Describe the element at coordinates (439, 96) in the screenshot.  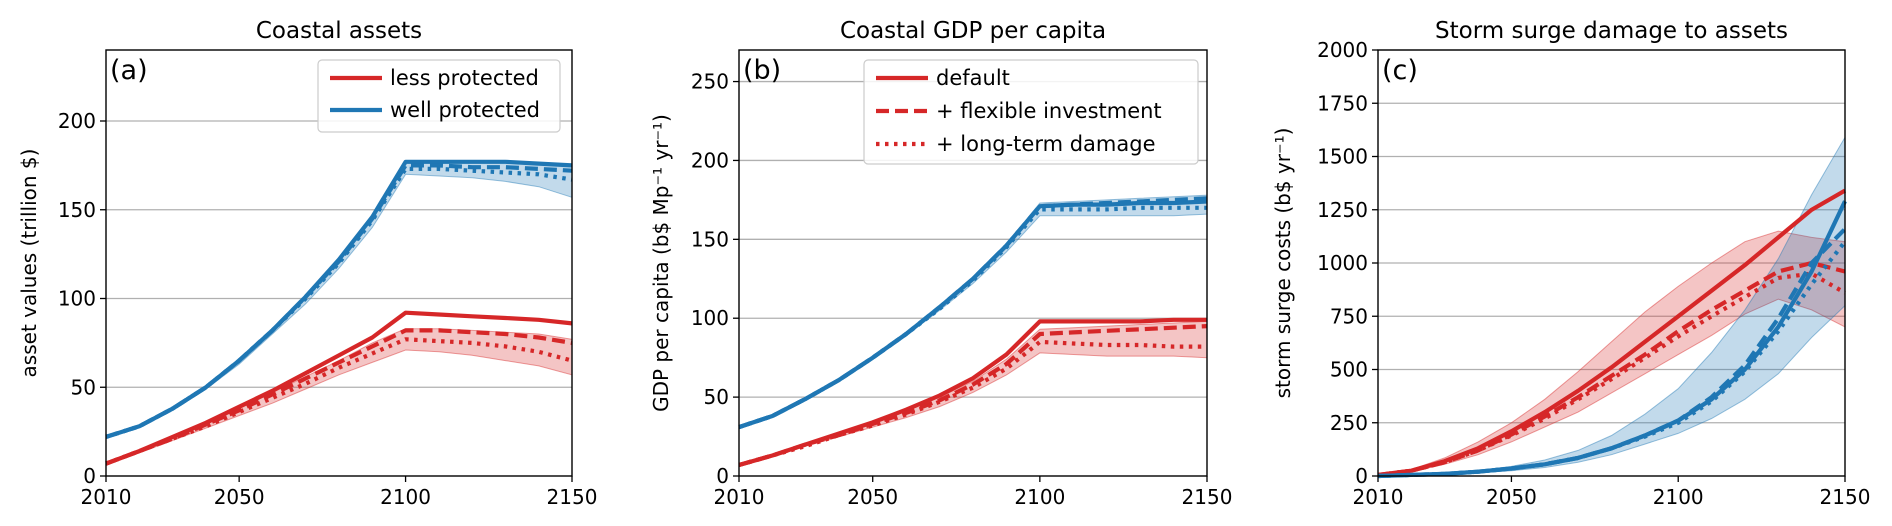
I see `legend: less protected well protected` at that location.